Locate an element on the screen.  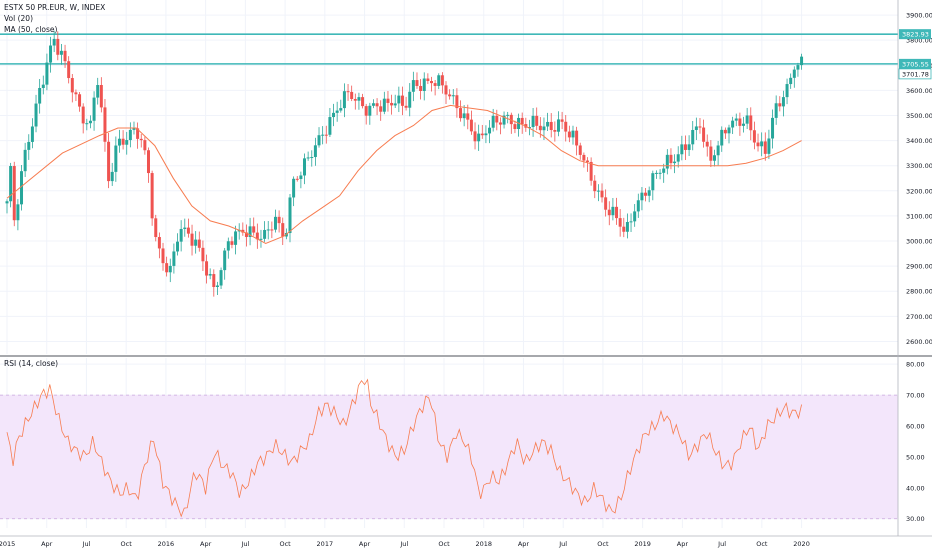
rsi-legend: RSI (14, close) is located at coordinates (31, 363).